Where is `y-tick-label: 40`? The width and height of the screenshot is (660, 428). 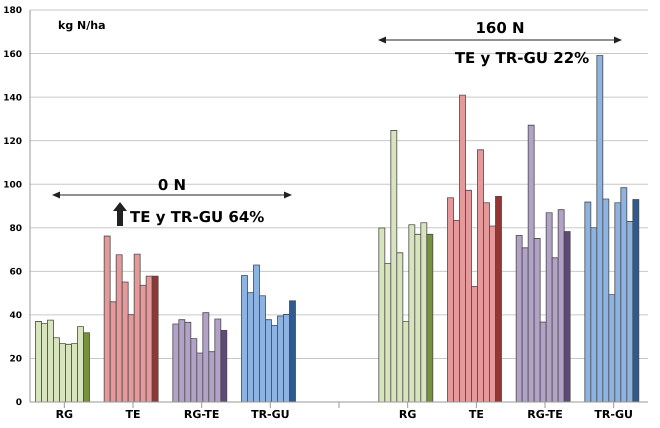 y-tick-label: 40 is located at coordinates (15, 316).